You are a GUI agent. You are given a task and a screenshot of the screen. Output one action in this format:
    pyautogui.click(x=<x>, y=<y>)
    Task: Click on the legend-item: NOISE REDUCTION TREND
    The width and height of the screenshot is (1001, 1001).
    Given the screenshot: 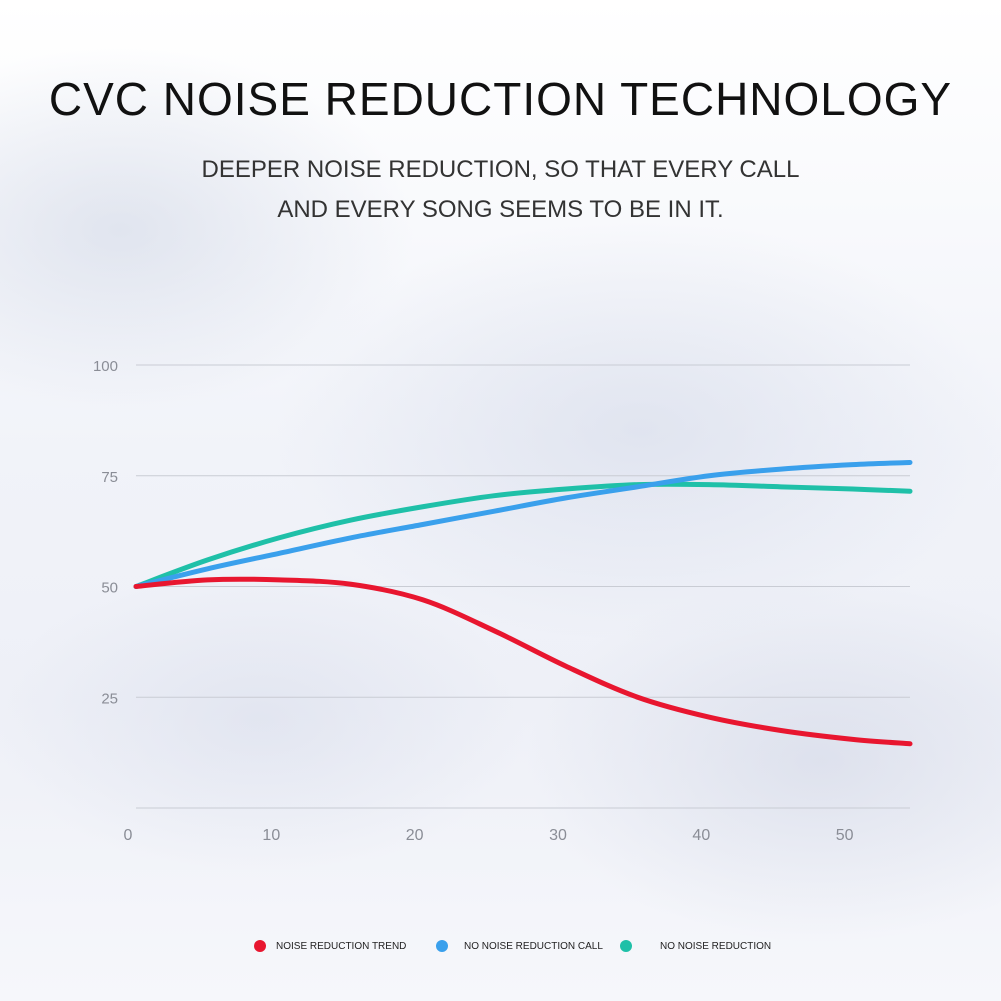 What is the action you would take?
    pyautogui.click(x=330, y=946)
    